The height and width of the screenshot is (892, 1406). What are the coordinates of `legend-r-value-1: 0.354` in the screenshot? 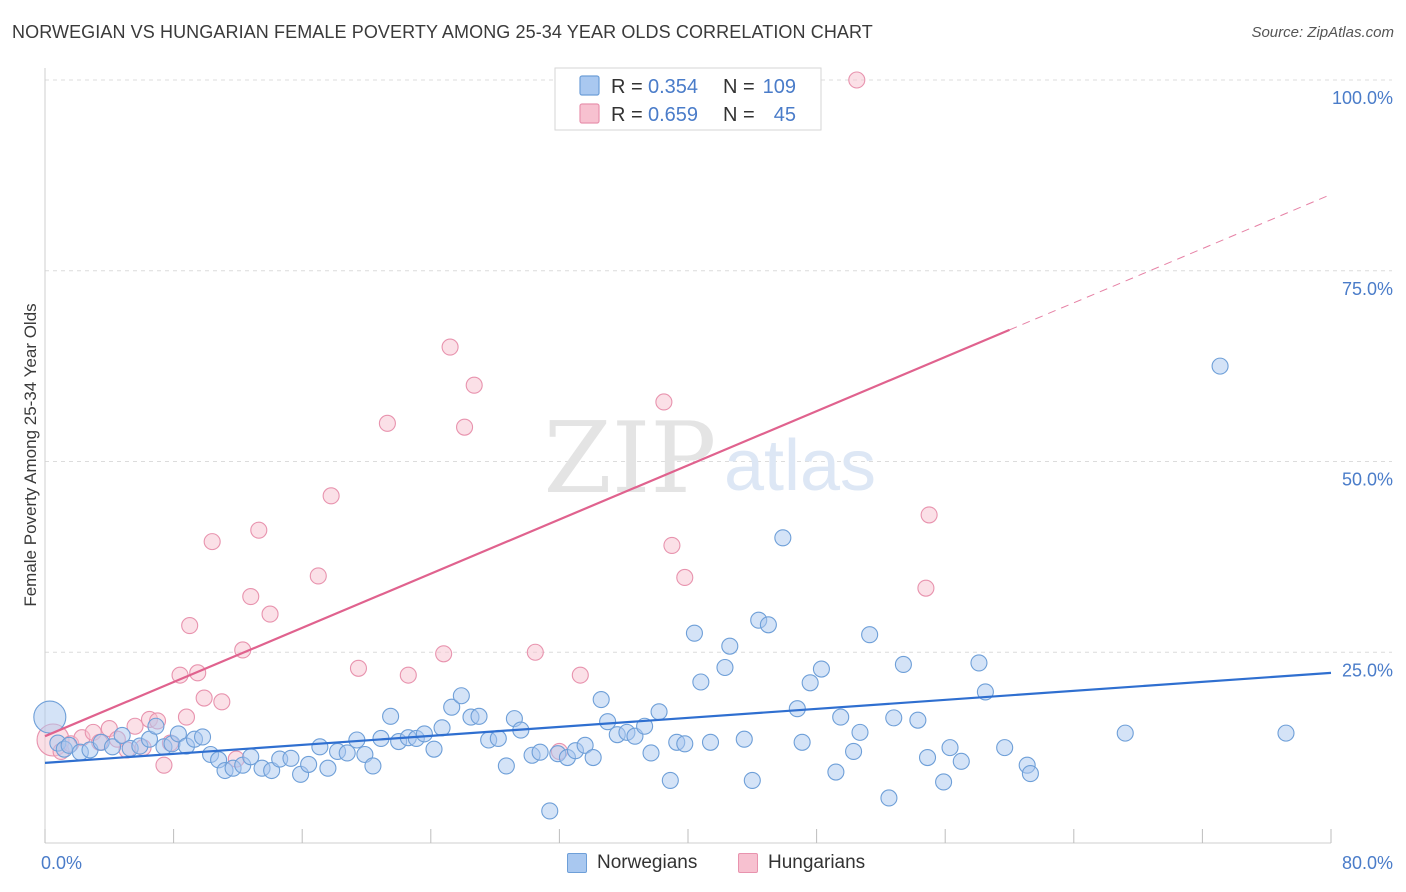 It's located at (673, 87).